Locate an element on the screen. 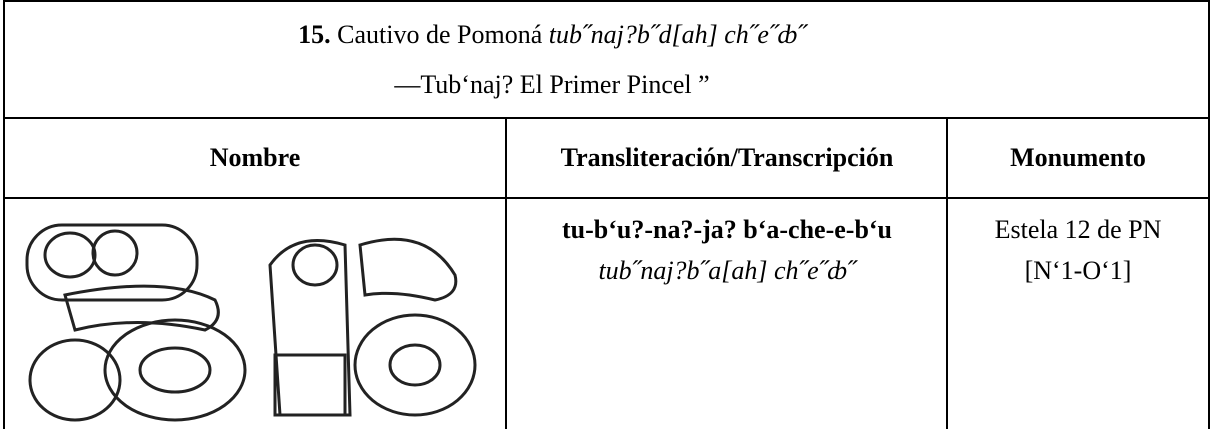 This screenshot has height=429, width=1213. transliteration: tu-b‘u?-na?-ja? b‘a-che-e-b‘u is located at coordinates (727, 229).